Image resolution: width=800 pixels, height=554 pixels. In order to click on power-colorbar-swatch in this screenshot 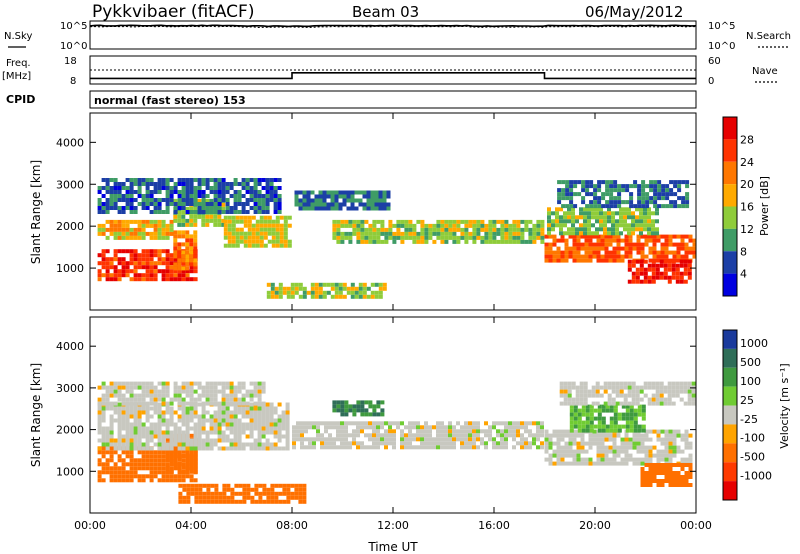, I will do `click(730, 262)`.